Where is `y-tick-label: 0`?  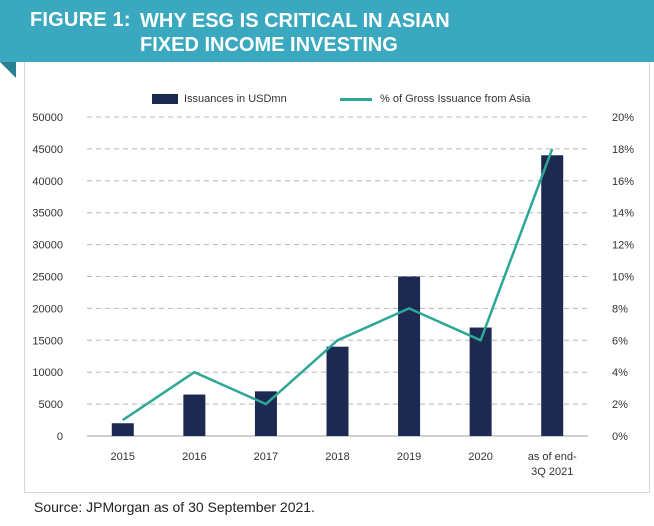 y-tick-label: 0 is located at coordinates (60, 437).